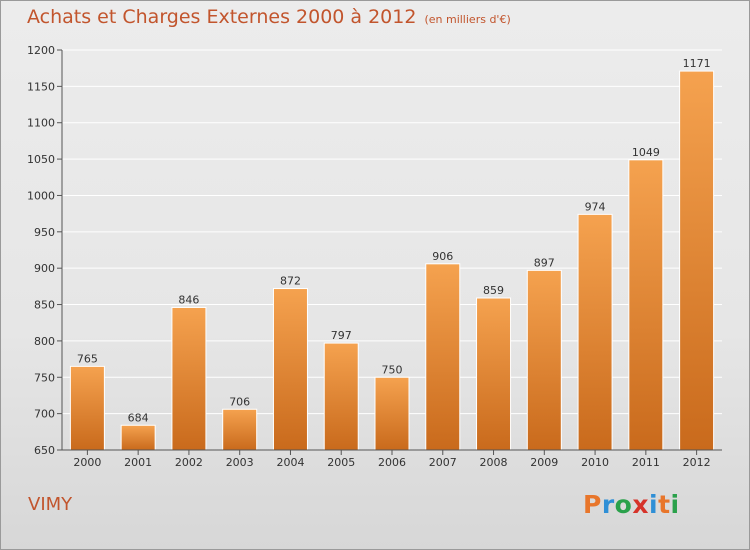  Describe the element at coordinates (623, 504) in the screenshot. I see `logo-letter: o` at that location.